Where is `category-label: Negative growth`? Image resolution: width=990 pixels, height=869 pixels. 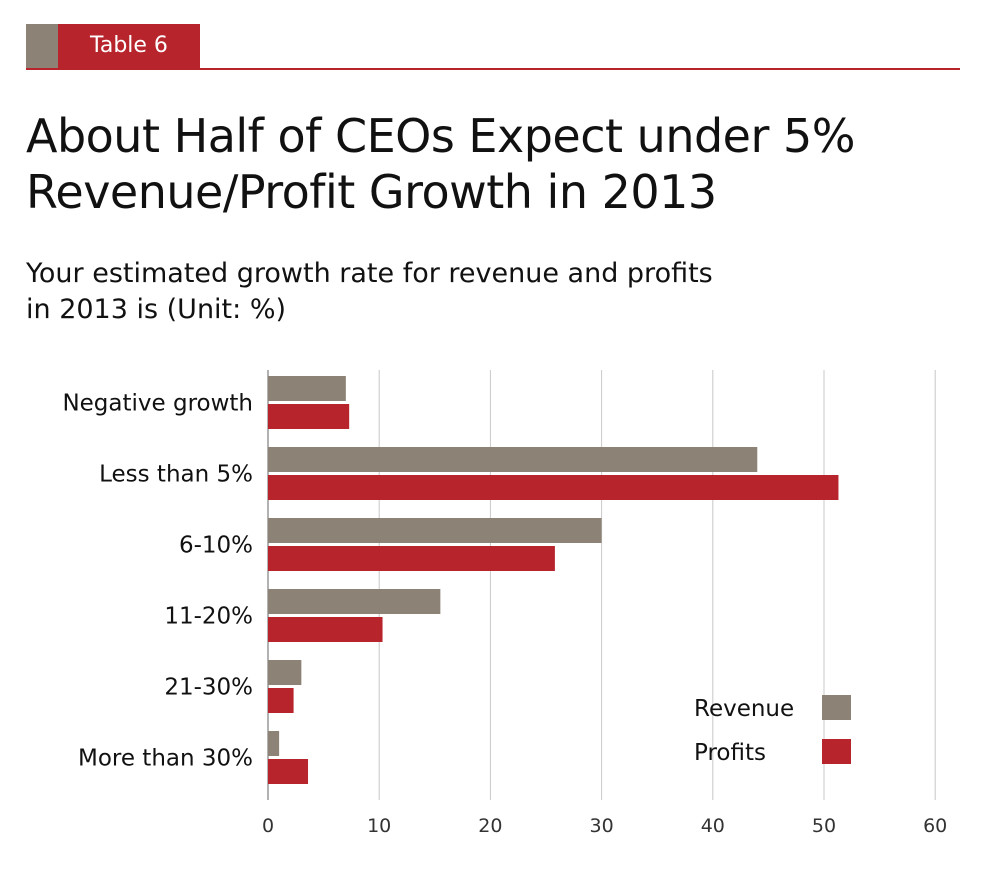 category-label: Negative growth is located at coordinates (157, 404).